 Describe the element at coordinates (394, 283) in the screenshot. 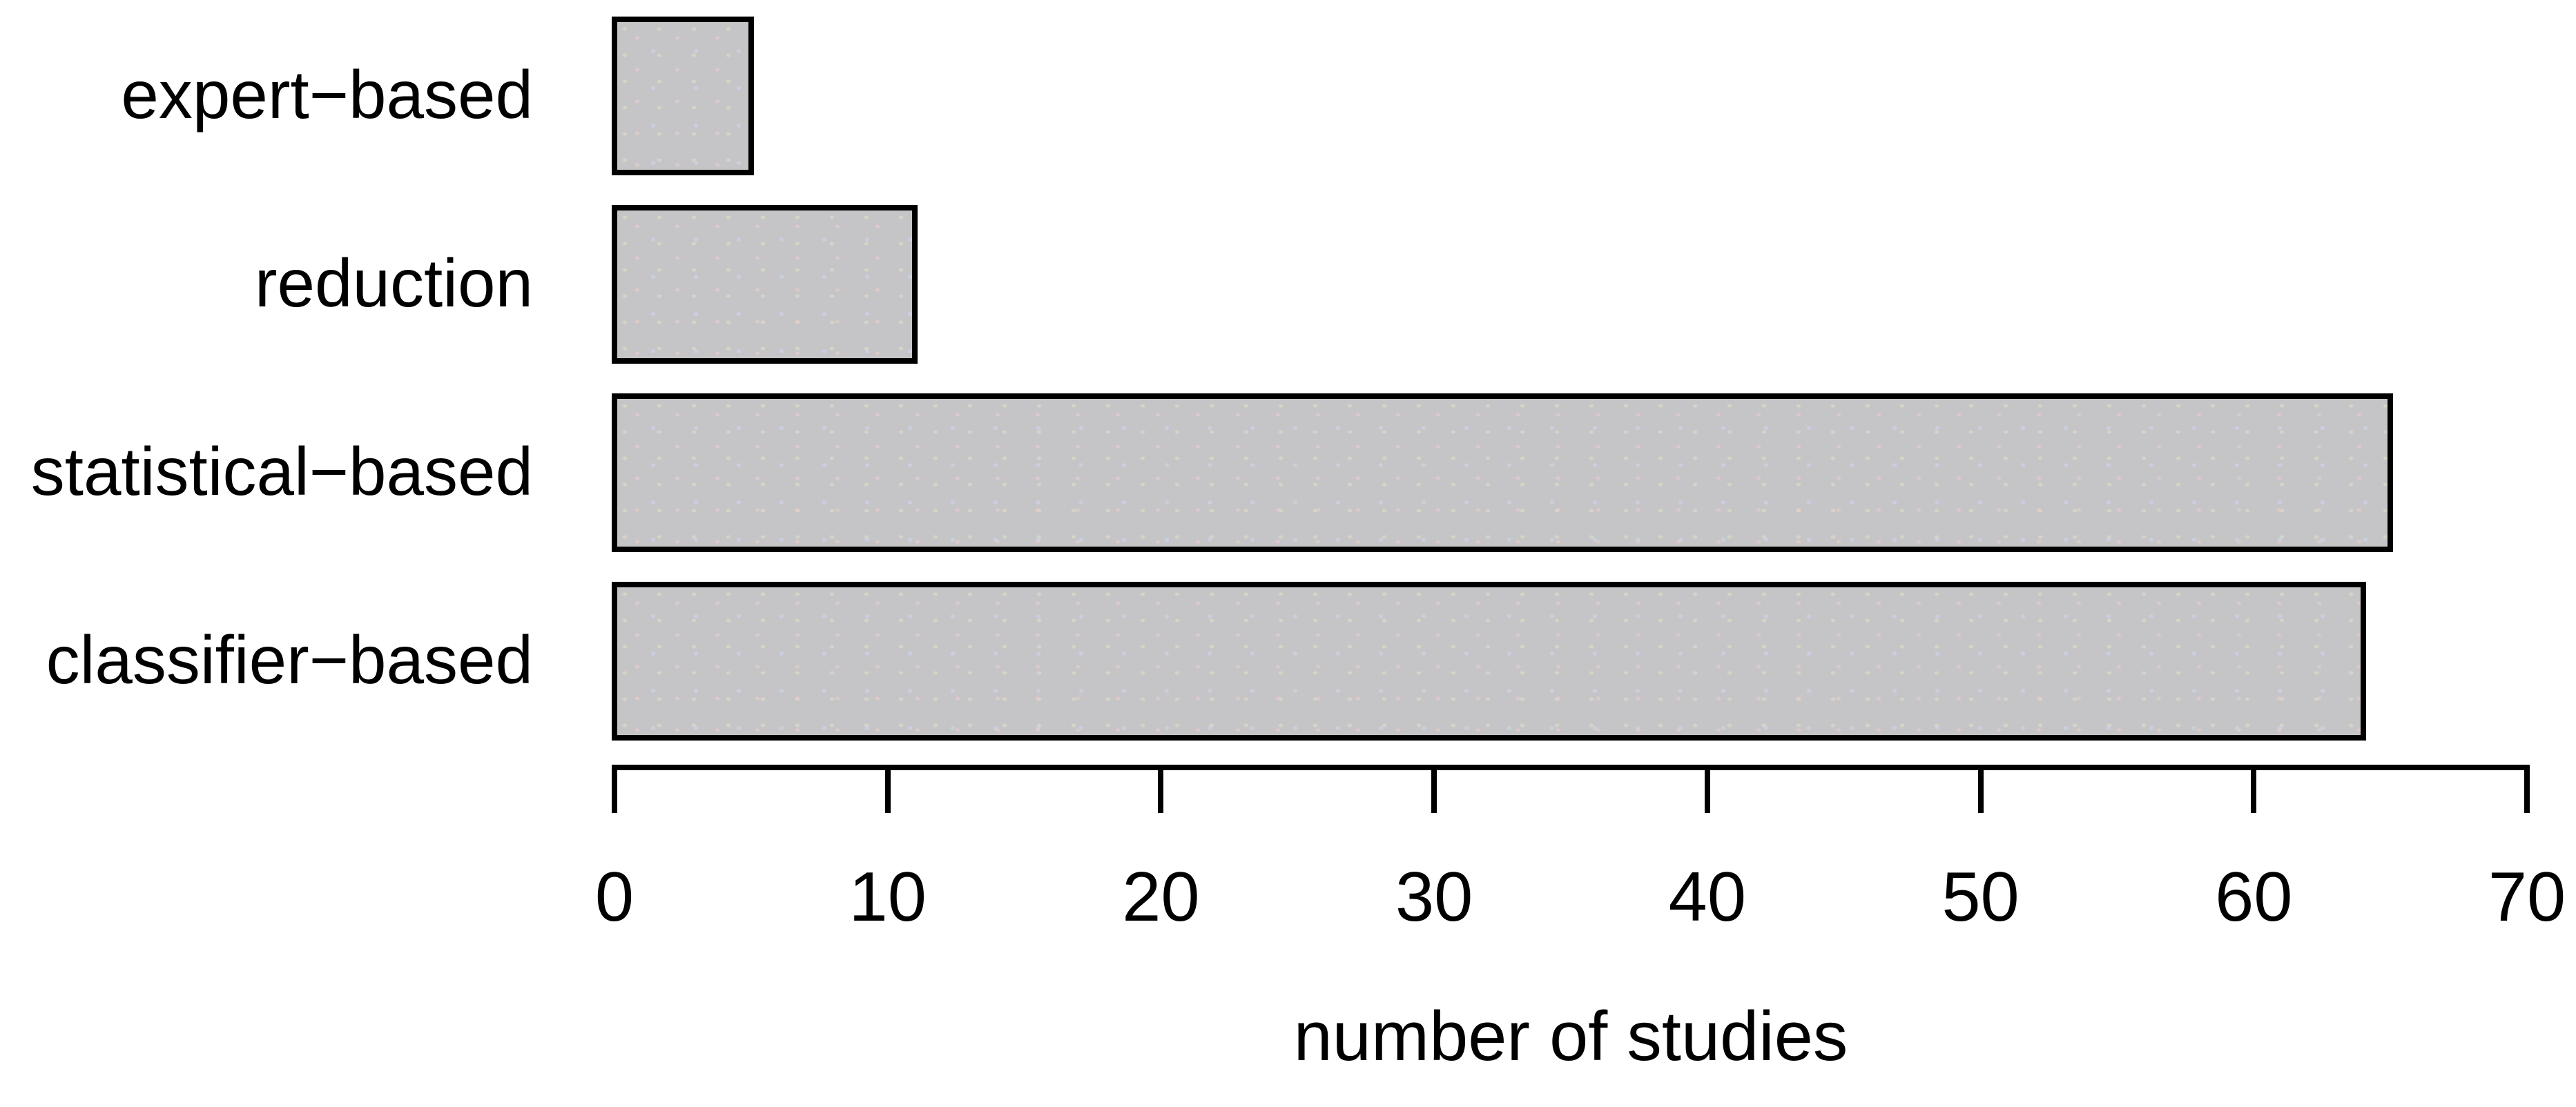

I see `category-label: reduction` at that location.